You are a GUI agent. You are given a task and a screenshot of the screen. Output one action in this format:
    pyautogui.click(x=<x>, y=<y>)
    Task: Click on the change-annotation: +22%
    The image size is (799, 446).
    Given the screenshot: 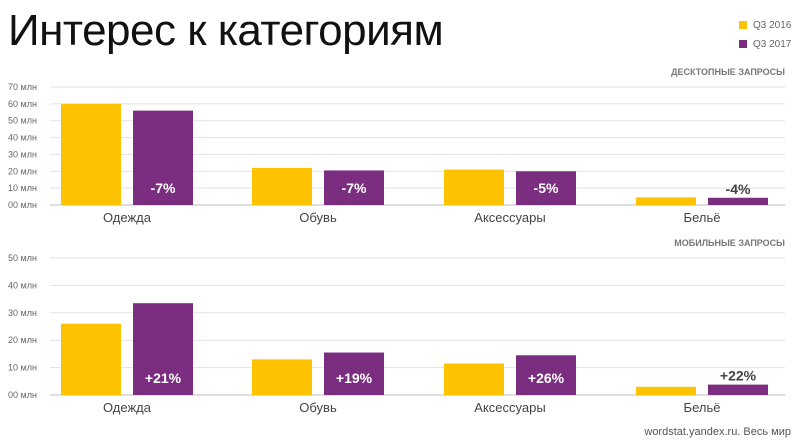 What is the action you would take?
    pyautogui.click(x=738, y=376)
    